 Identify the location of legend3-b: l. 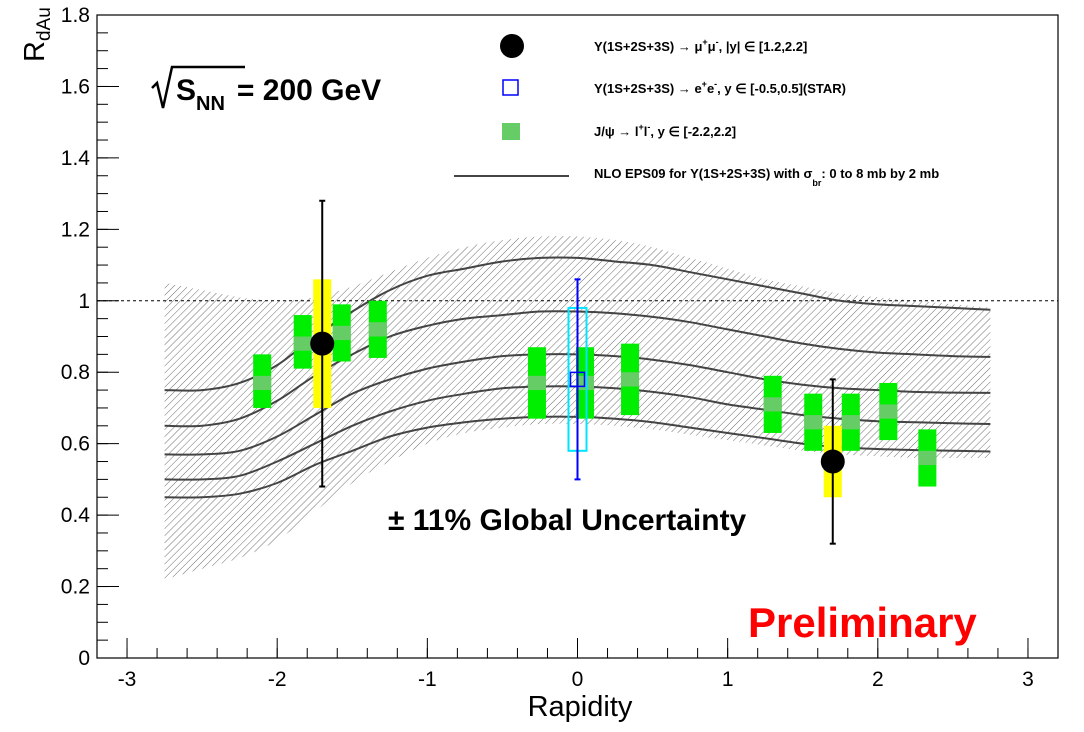
(646, 131).